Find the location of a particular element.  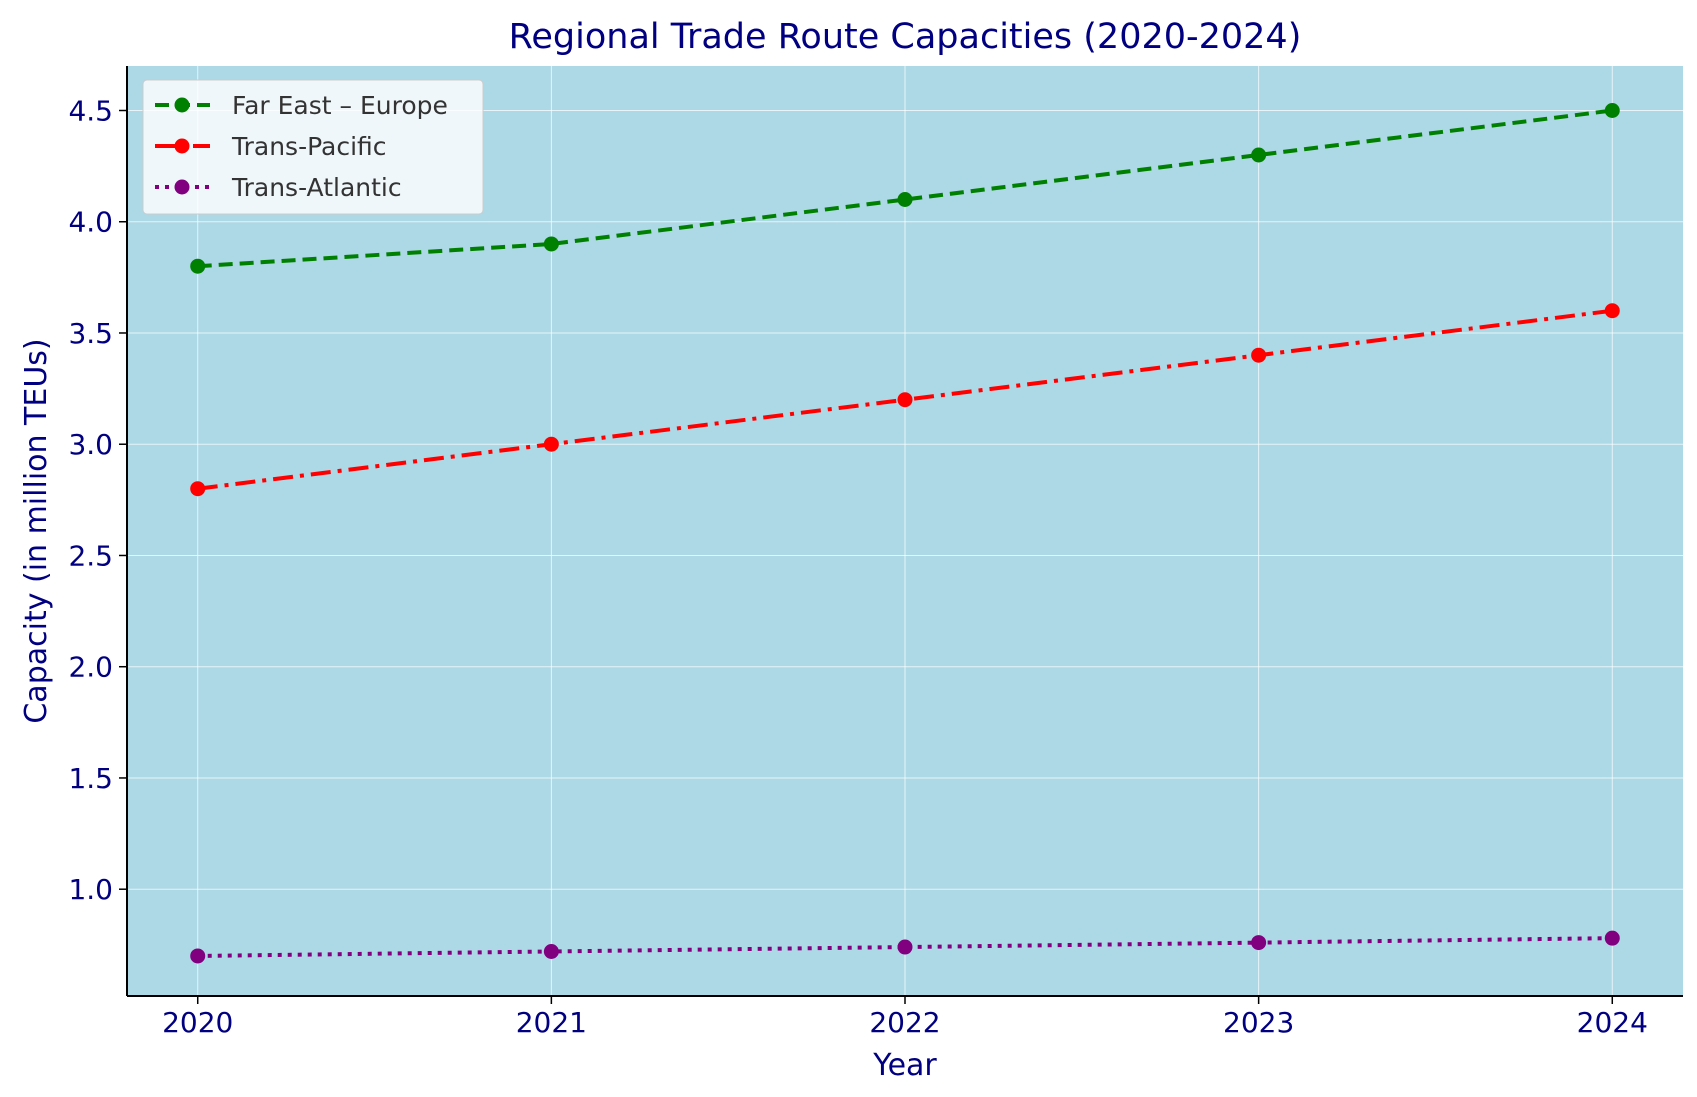

x-axis-label: Year is located at coordinates (904, 1065).